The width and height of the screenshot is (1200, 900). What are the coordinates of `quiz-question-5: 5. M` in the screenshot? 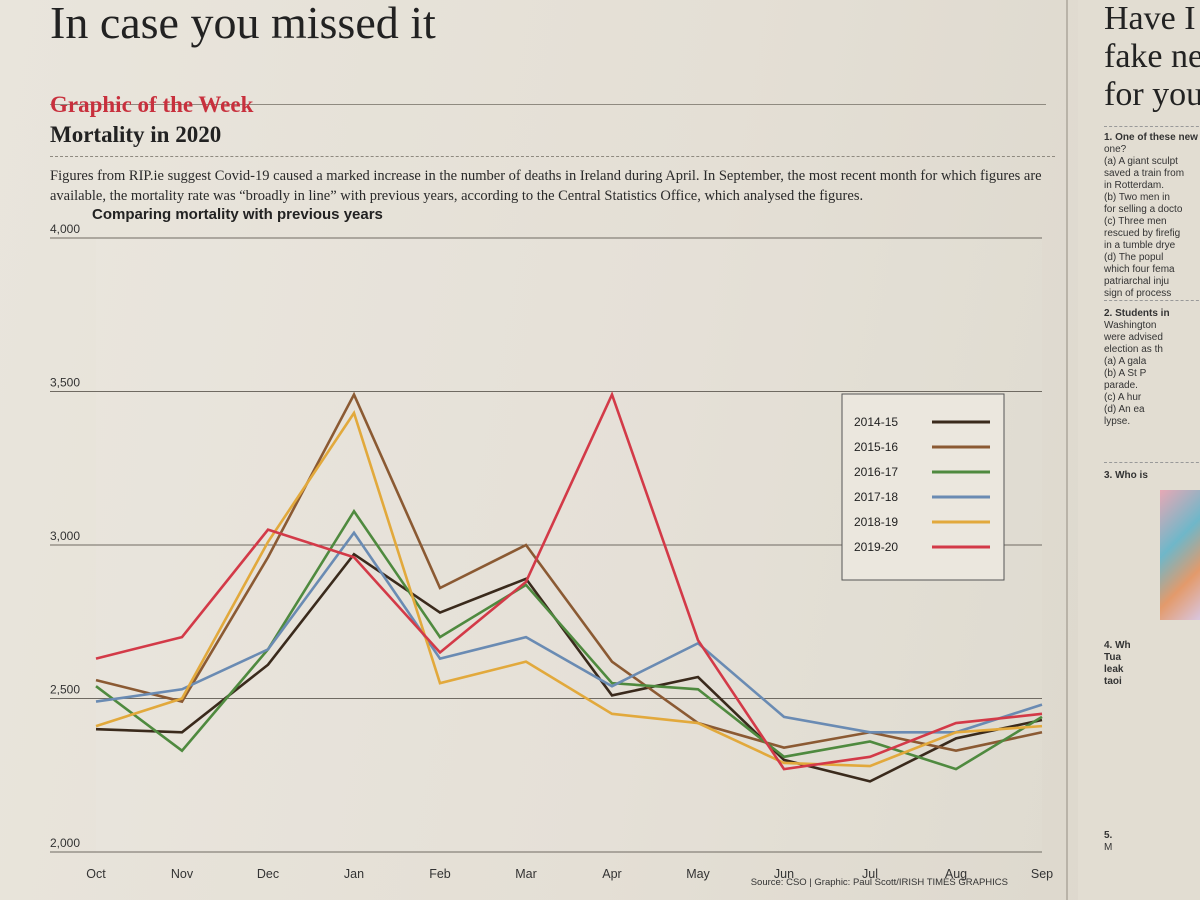 It's located at (1152, 842).